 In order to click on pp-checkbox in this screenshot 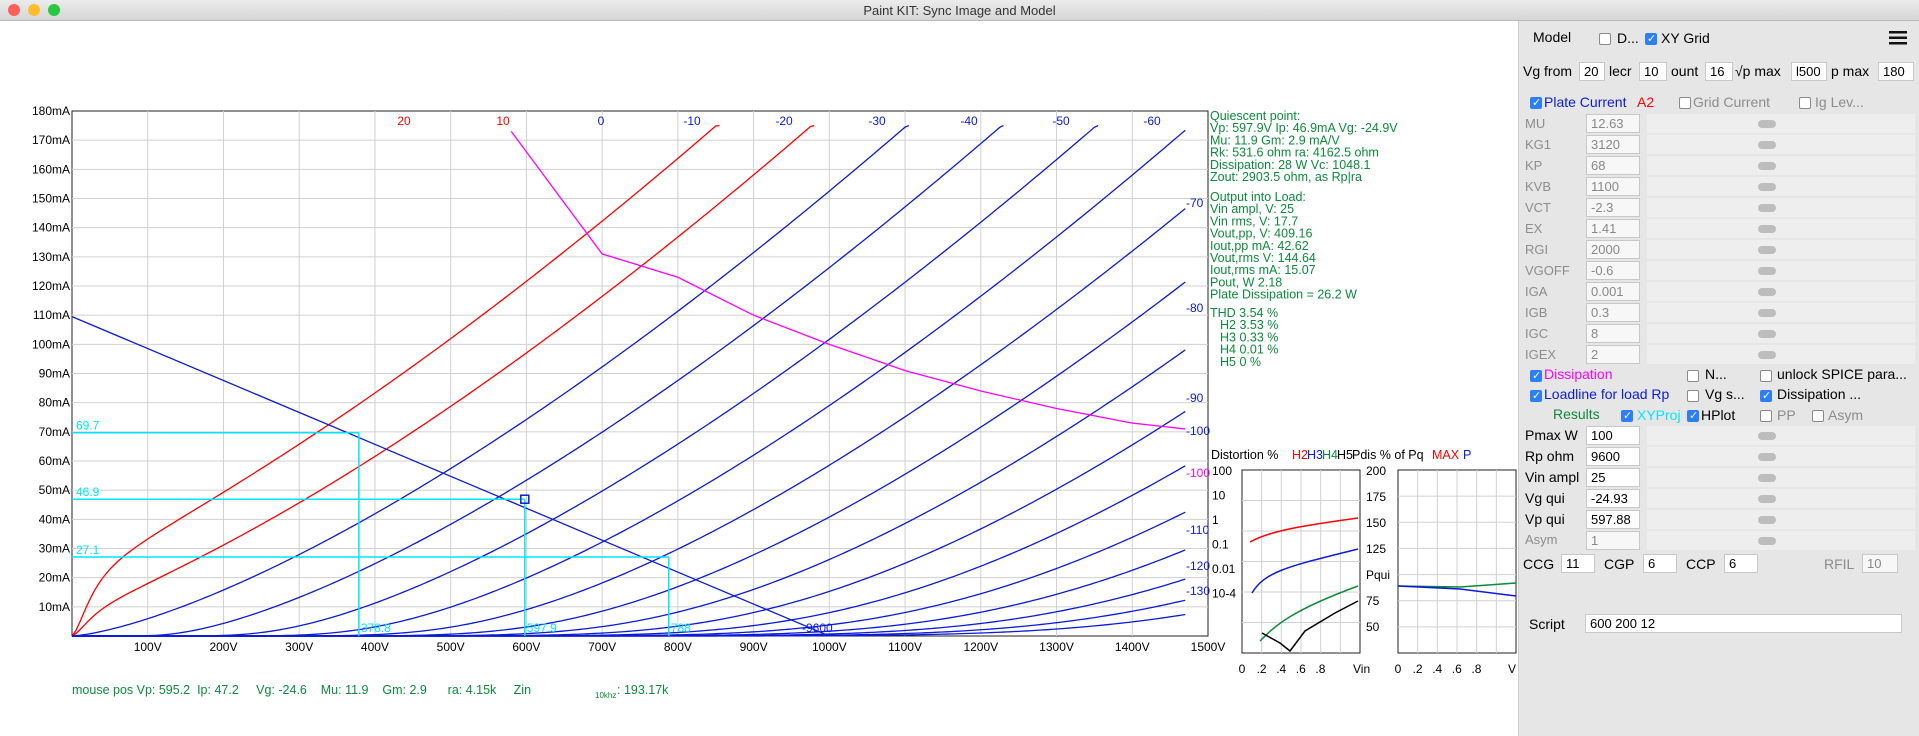, I will do `click(1766, 416)`.